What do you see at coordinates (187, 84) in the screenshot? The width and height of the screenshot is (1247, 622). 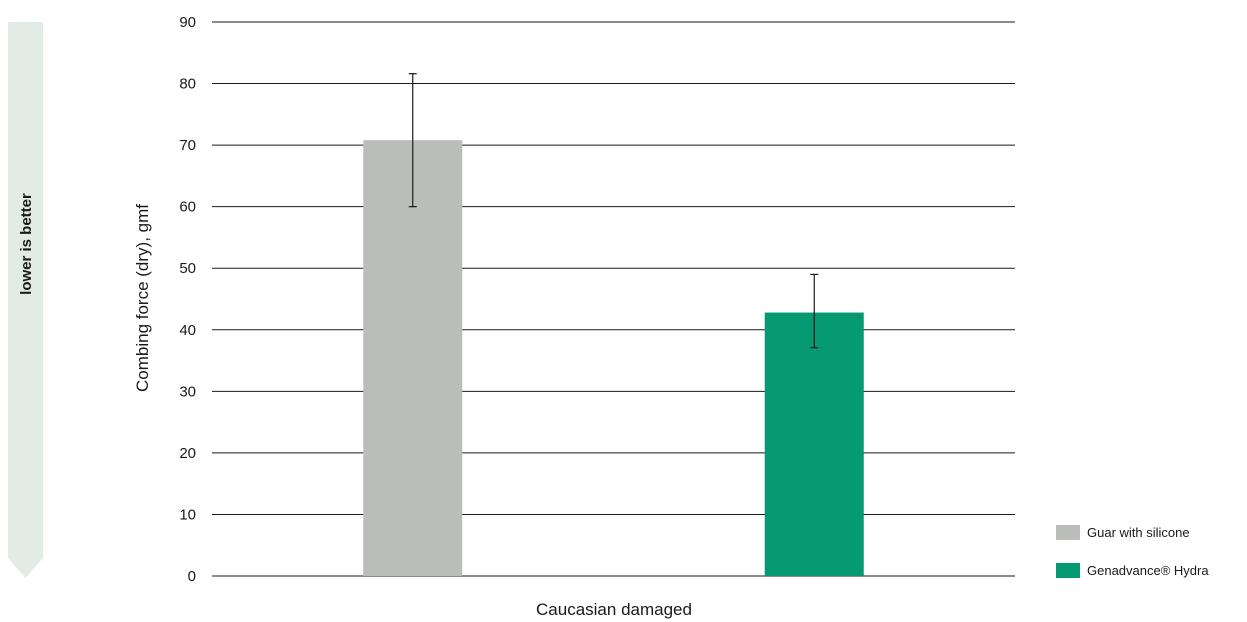 I see `y-tick-label: 80` at bounding box center [187, 84].